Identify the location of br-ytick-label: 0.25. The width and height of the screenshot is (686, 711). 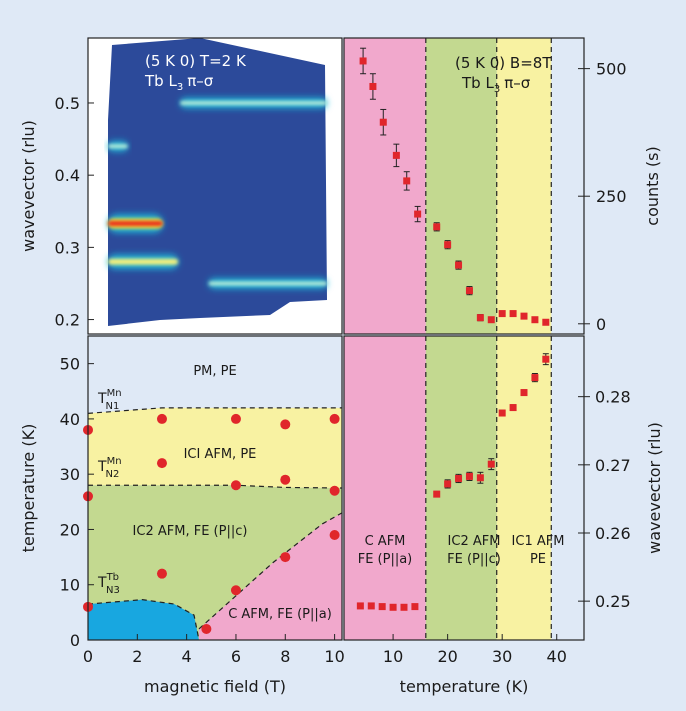
(613, 601).